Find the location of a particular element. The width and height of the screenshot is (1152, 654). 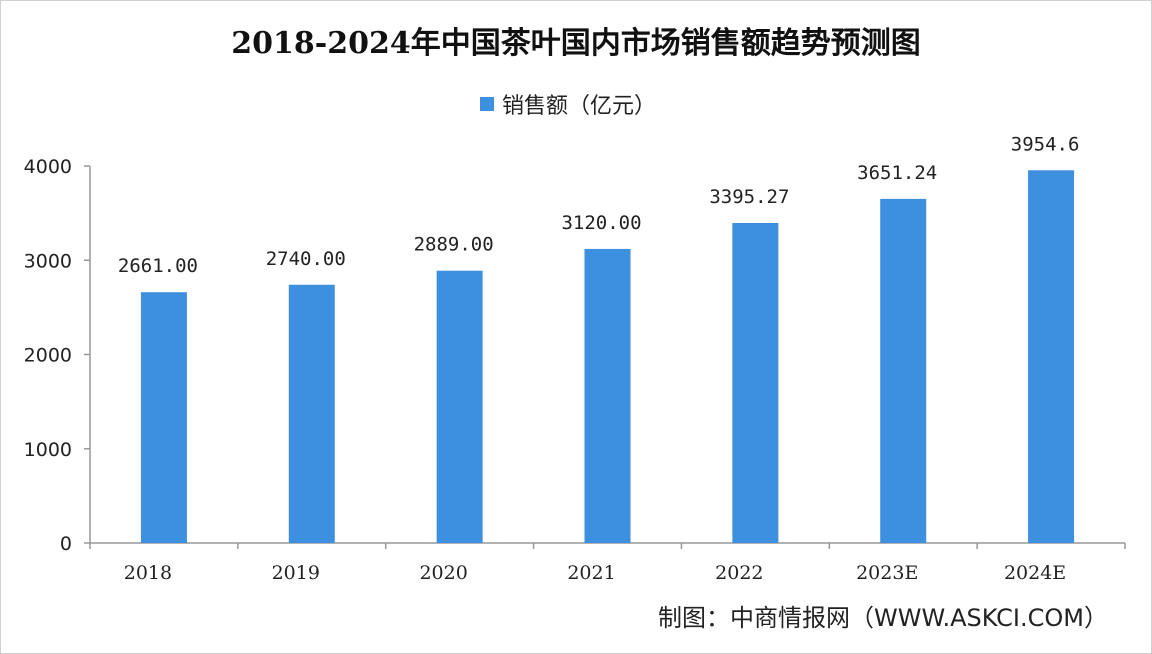

data-label: 3954.6 is located at coordinates (1045, 144).